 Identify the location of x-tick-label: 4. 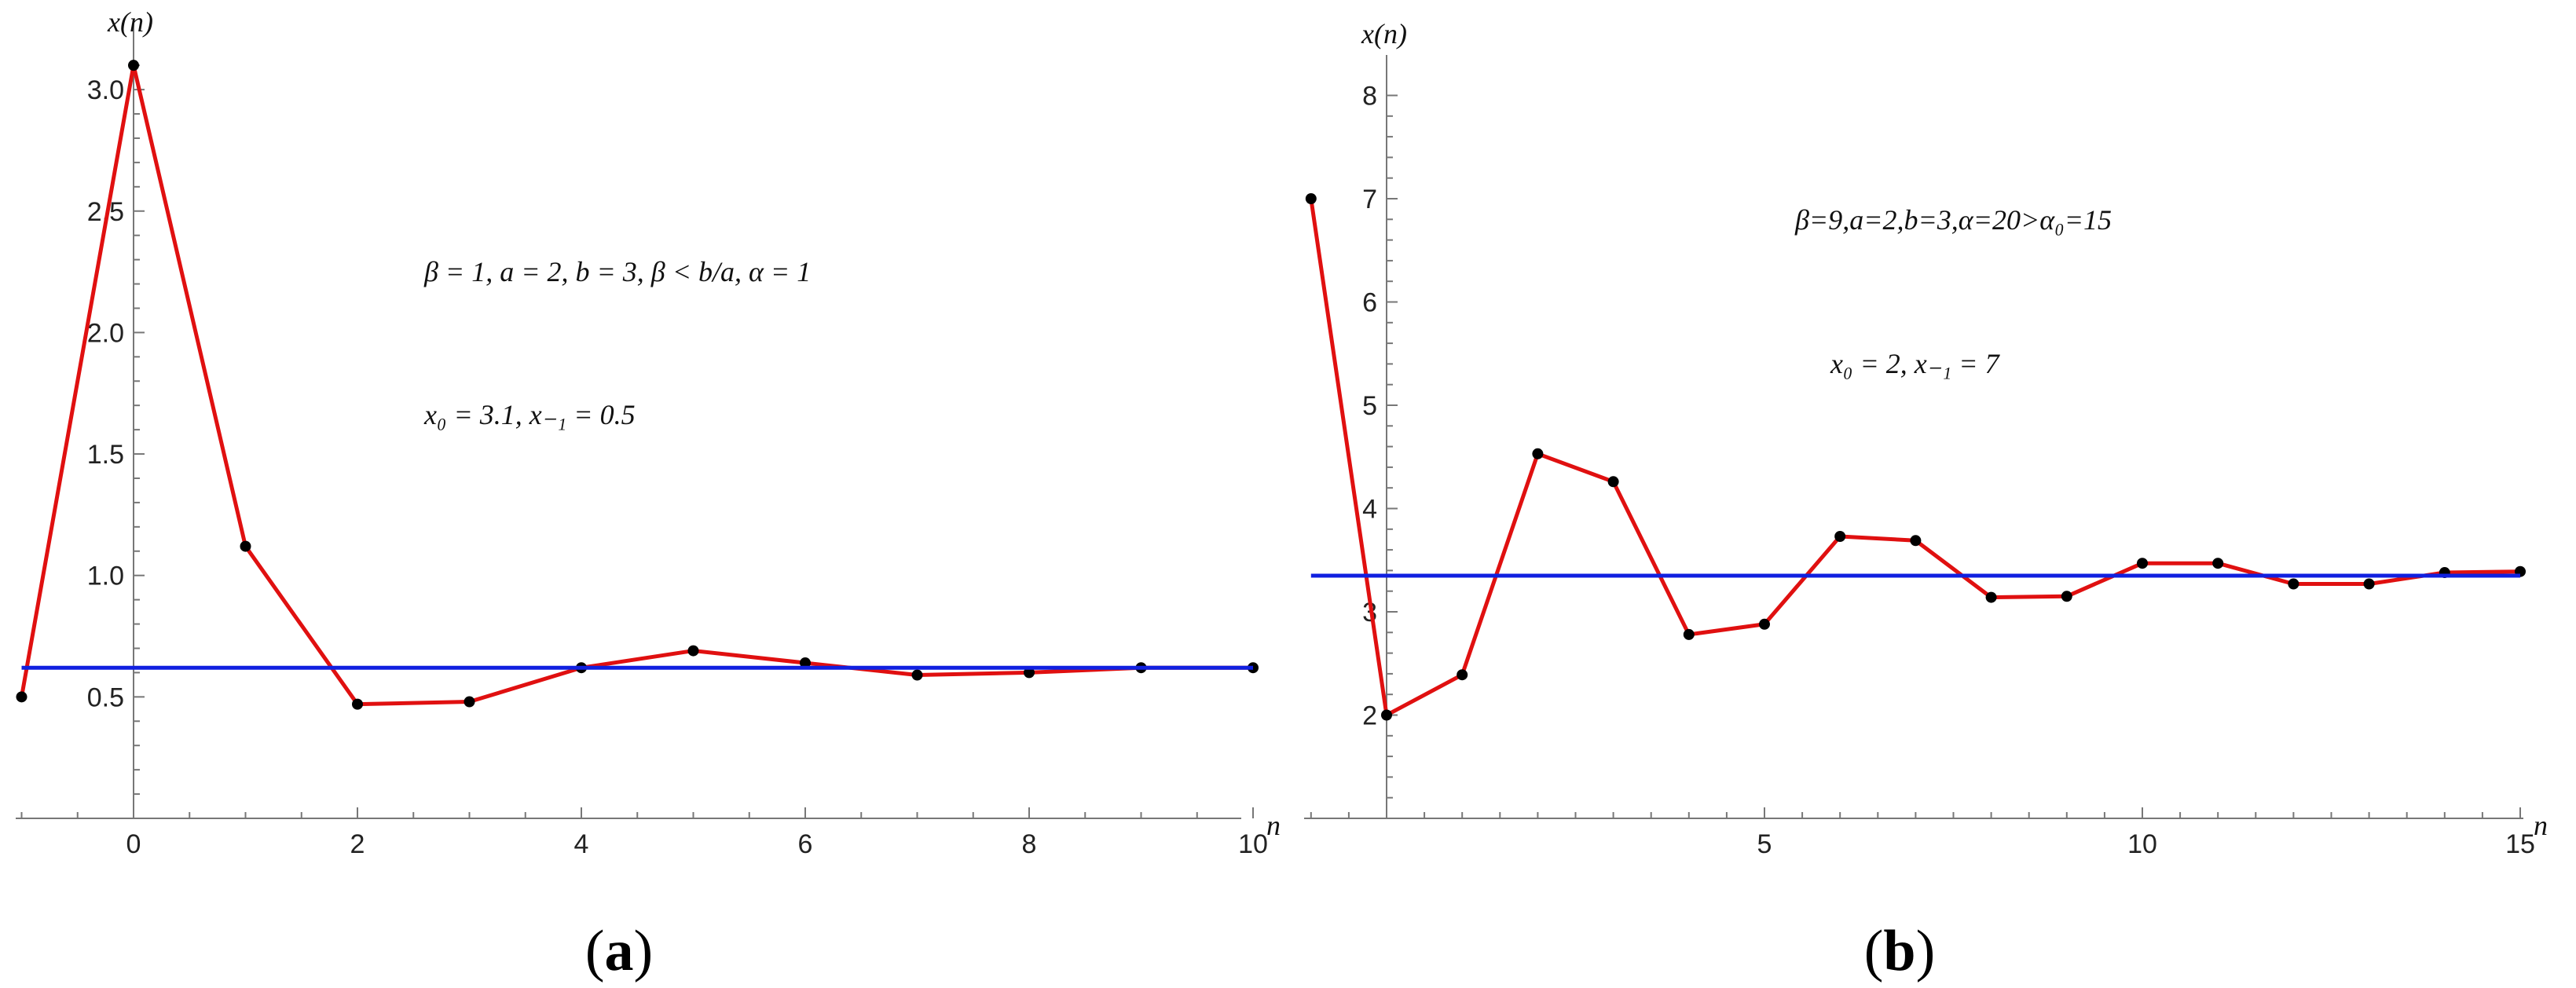
(581, 844).